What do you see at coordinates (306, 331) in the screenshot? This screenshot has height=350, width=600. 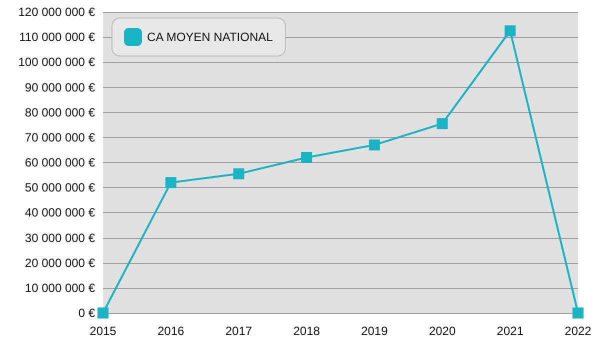 I see `x-tick-label: 2018` at bounding box center [306, 331].